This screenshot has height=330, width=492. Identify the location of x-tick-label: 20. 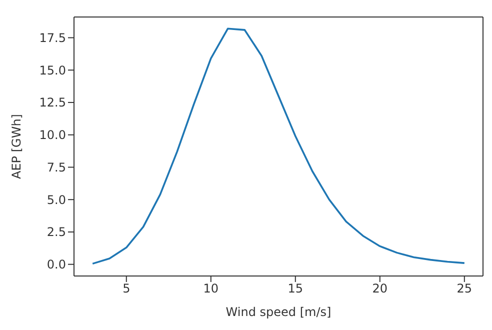
(380, 289).